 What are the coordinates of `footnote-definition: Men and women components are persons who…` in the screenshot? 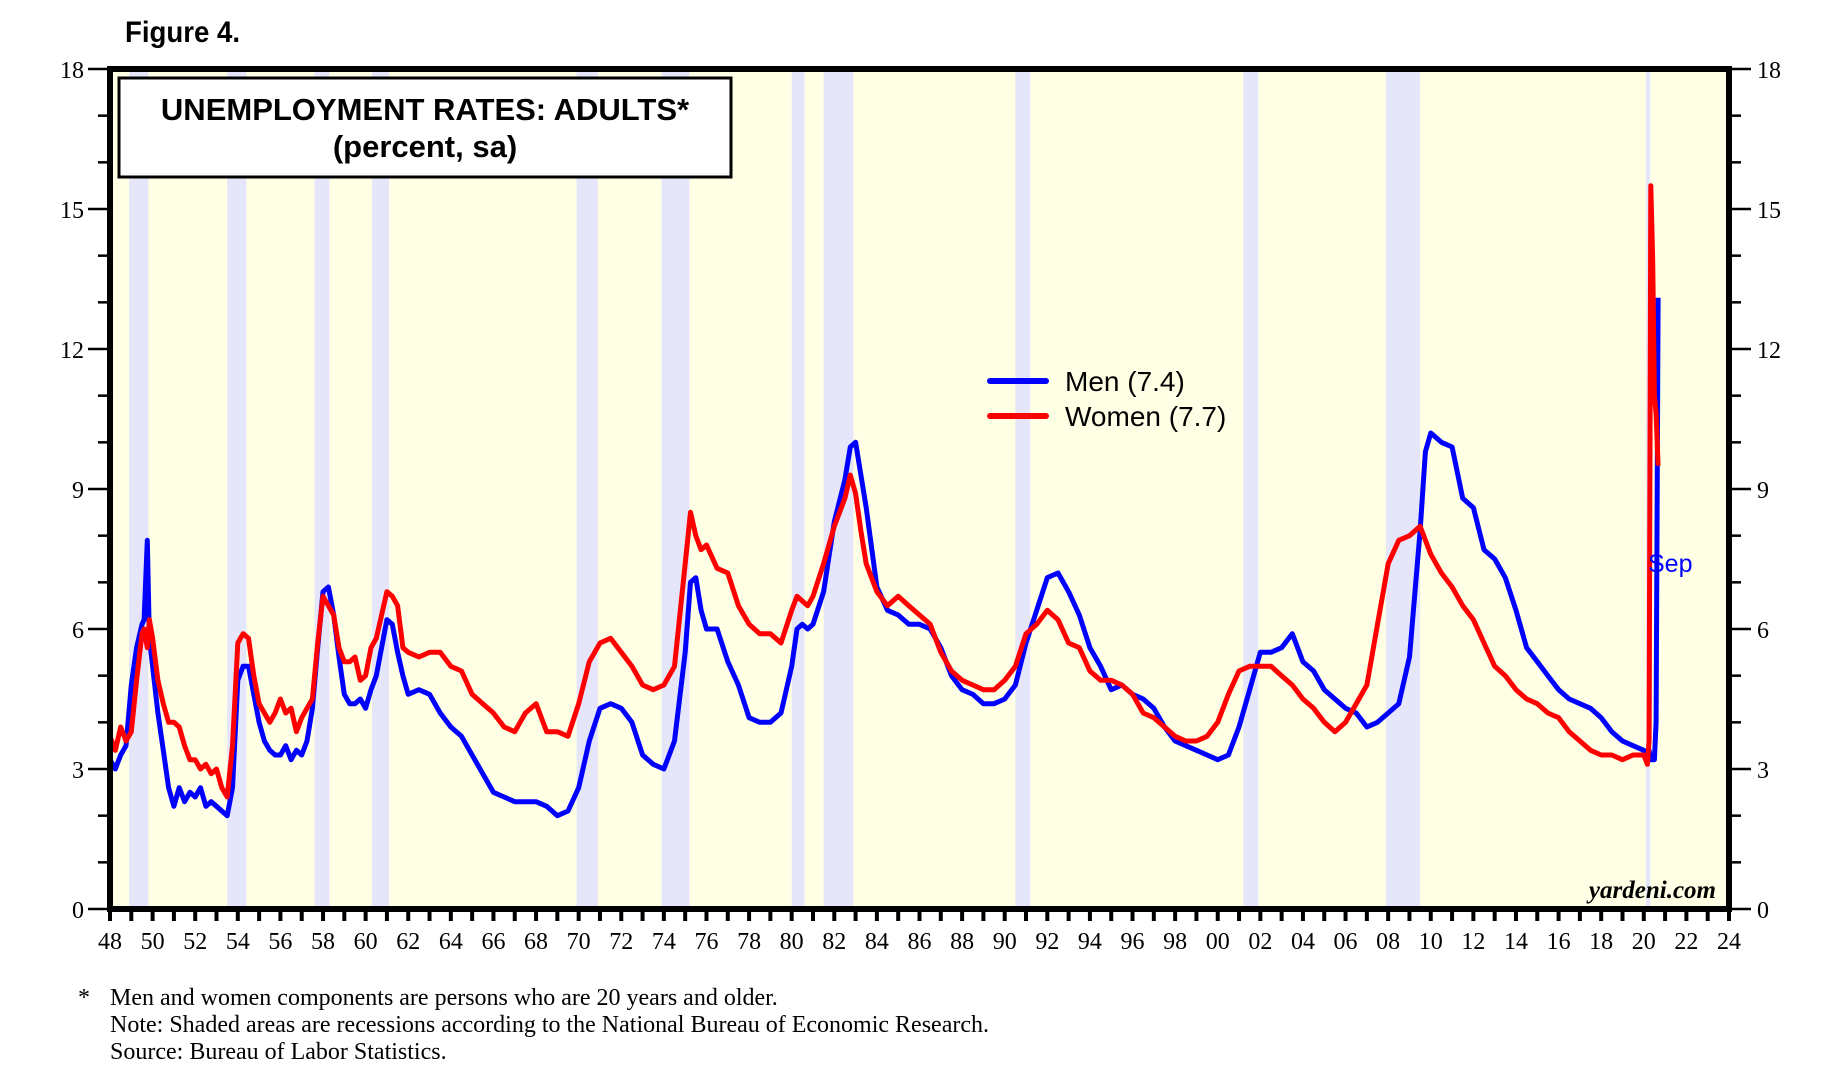 It's located at (444, 998).